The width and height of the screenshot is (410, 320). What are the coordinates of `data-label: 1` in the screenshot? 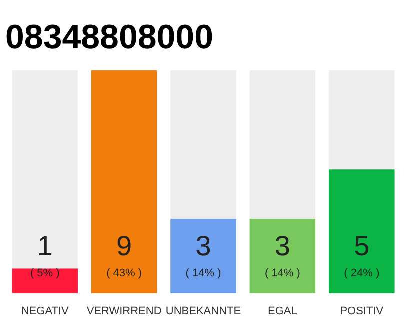 It's located at (45, 246).